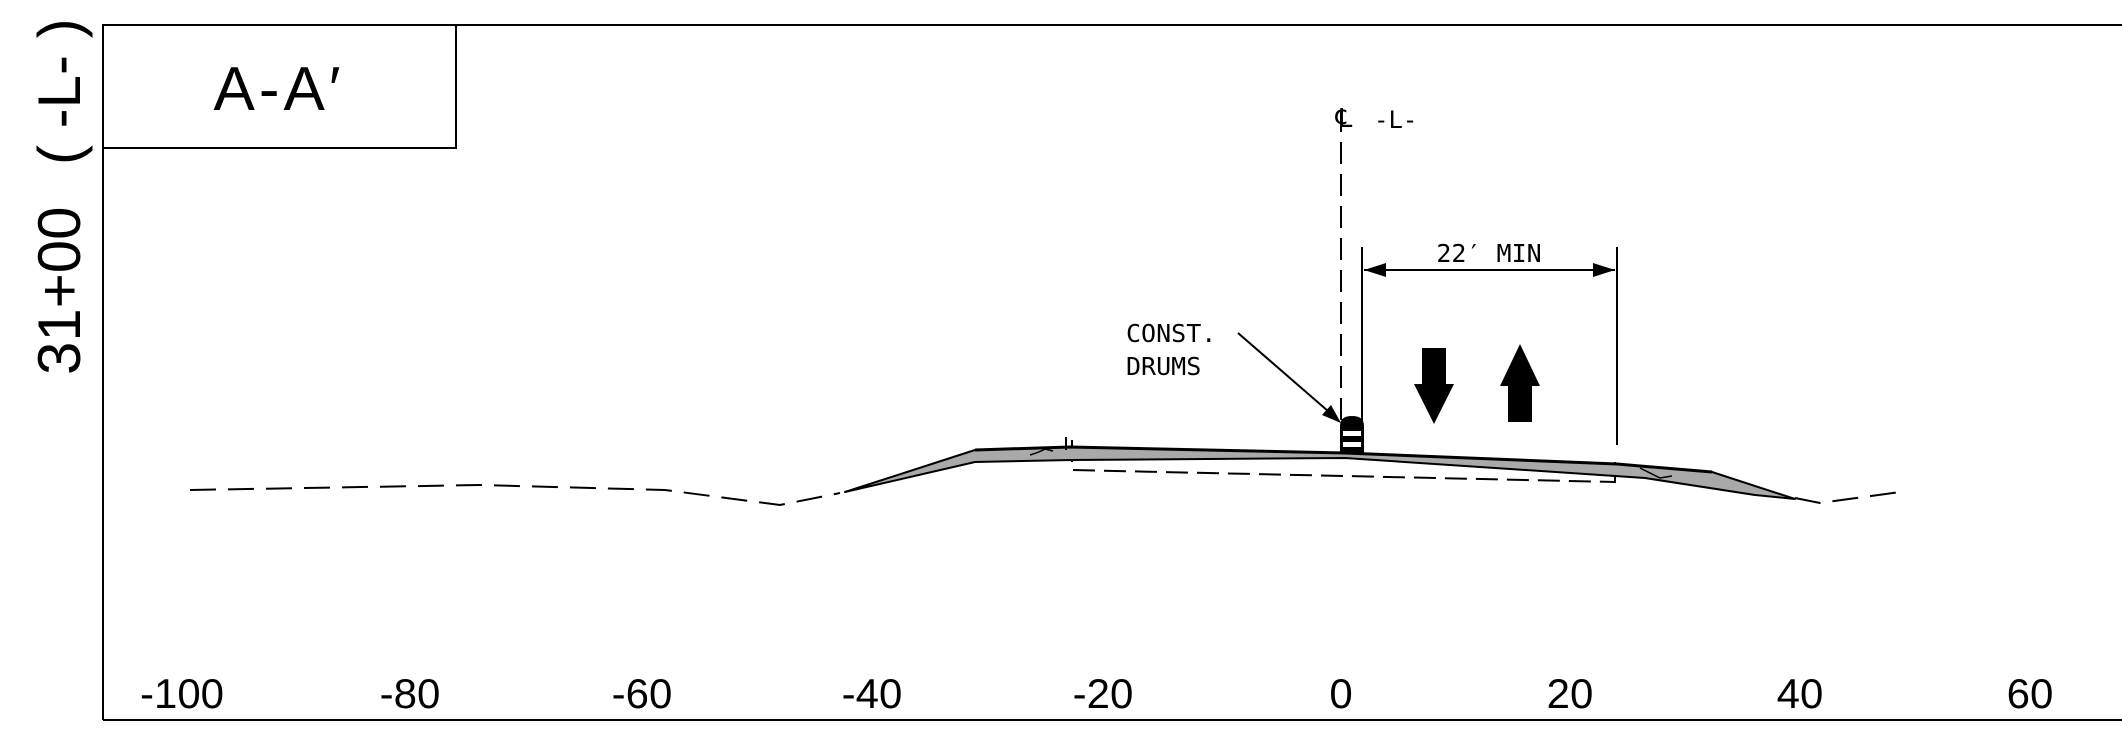 Image resolution: width=2122 pixels, height=741 pixels. What do you see at coordinates (1287, 375) in the screenshot?
I see `callout-leader` at bounding box center [1287, 375].